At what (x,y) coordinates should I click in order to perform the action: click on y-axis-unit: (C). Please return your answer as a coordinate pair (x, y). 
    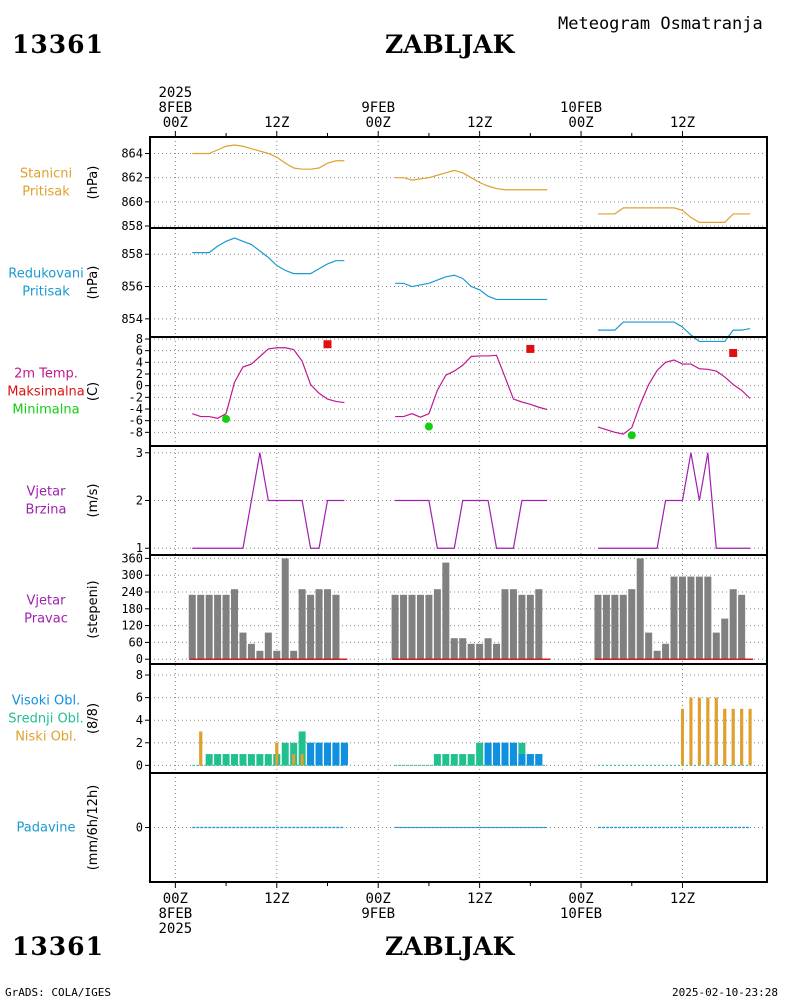
    Looking at the image, I should click on (93, 391).